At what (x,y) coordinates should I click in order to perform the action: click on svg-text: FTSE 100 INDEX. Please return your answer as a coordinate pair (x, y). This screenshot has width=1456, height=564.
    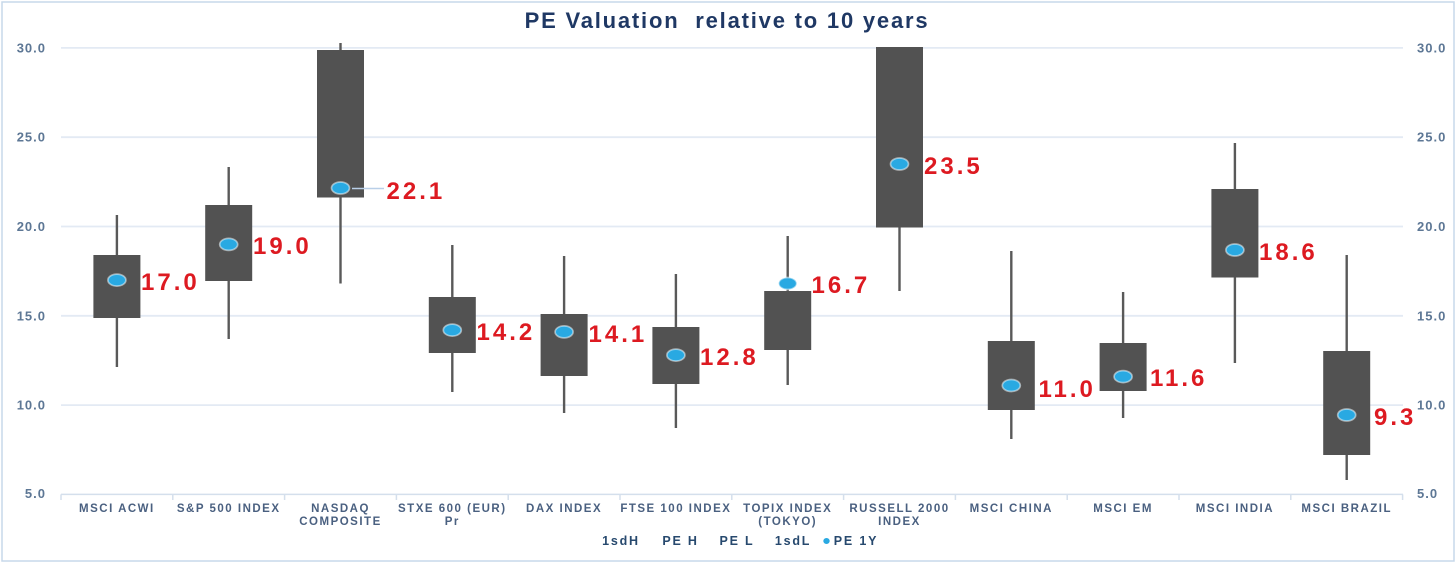
    Looking at the image, I should click on (675, 509).